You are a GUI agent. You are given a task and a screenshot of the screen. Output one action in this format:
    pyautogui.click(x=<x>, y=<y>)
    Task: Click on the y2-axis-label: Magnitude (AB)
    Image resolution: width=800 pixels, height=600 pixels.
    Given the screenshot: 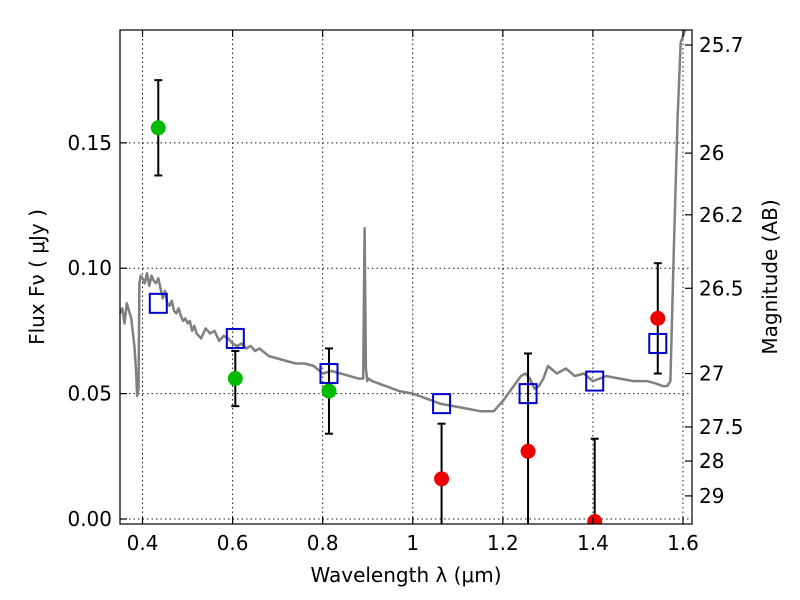 What is the action you would take?
    pyautogui.click(x=770, y=276)
    